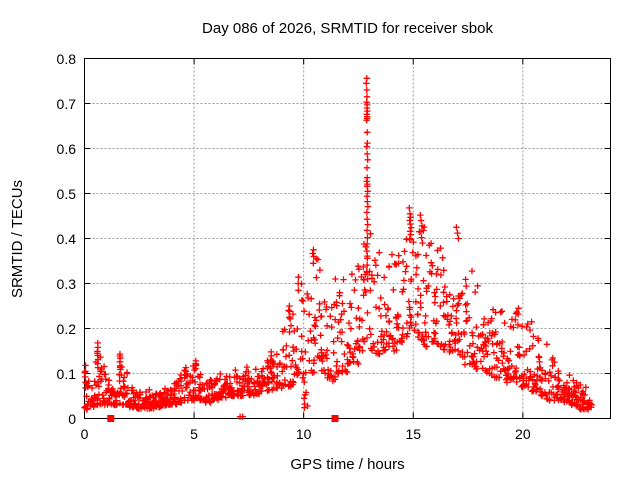 The width and height of the screenshot is (640, 480). Describe the element at coordinates (66, 58) in the screenshot. I see `y-tick-label: 0.8` at that location.